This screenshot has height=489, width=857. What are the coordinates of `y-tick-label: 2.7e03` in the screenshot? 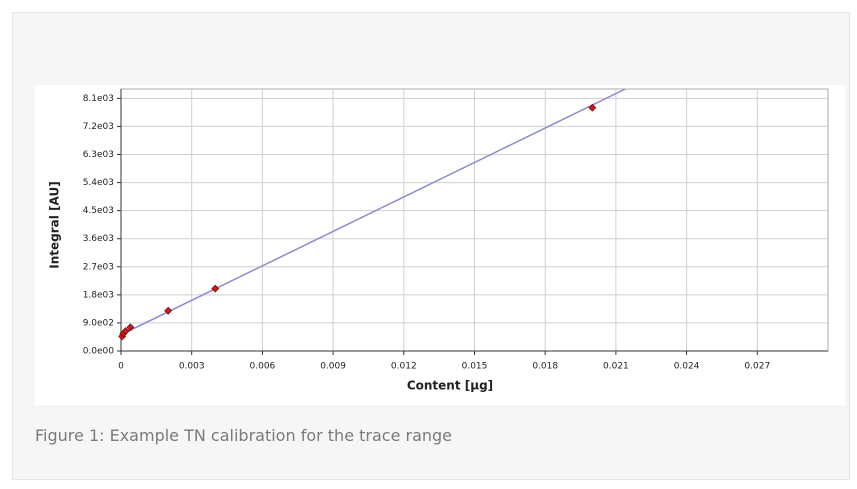 It's located at (98, 267).